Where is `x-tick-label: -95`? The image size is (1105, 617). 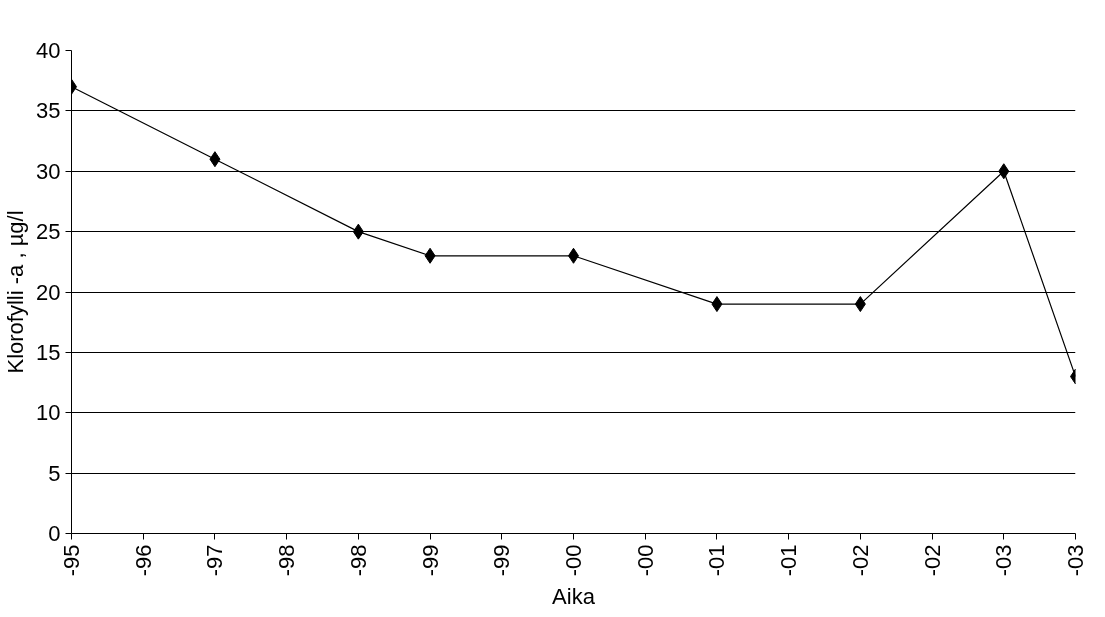
x-tick-label: -95 is located at coordinates (71, 560).